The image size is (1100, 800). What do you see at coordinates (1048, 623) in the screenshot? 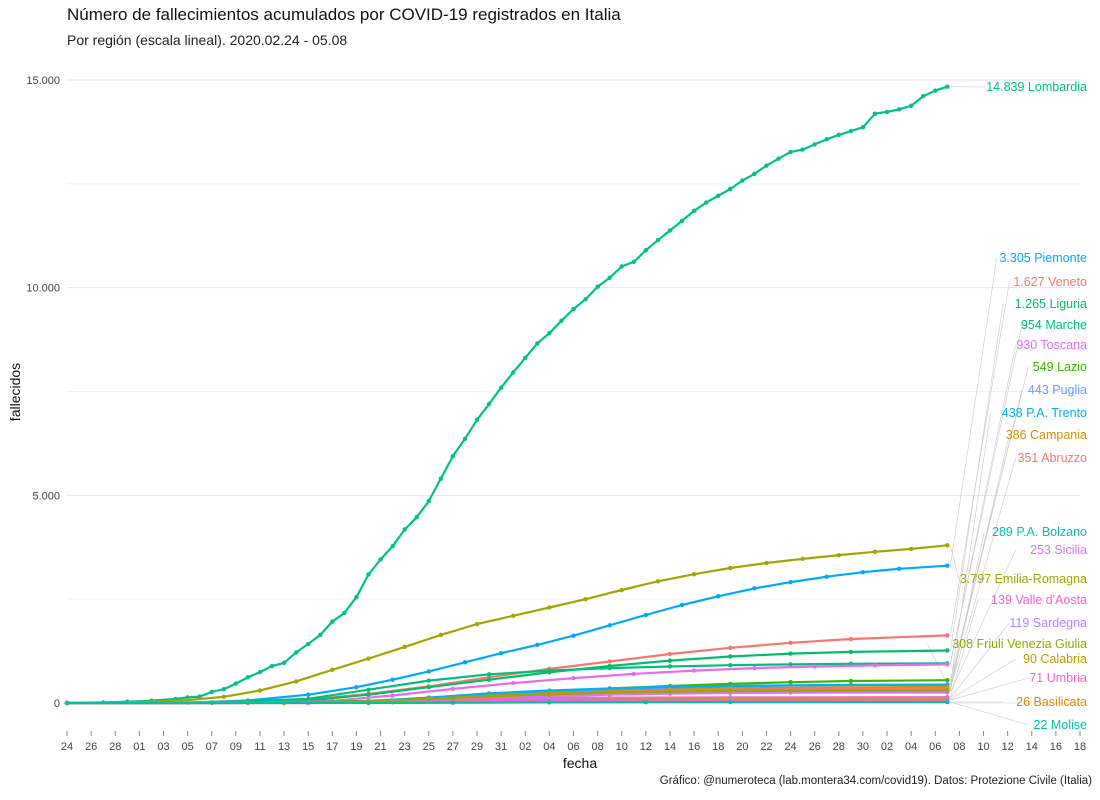
I see `end-label-sardegna: 119 Sardegna` at bounding box center [1048, 623].